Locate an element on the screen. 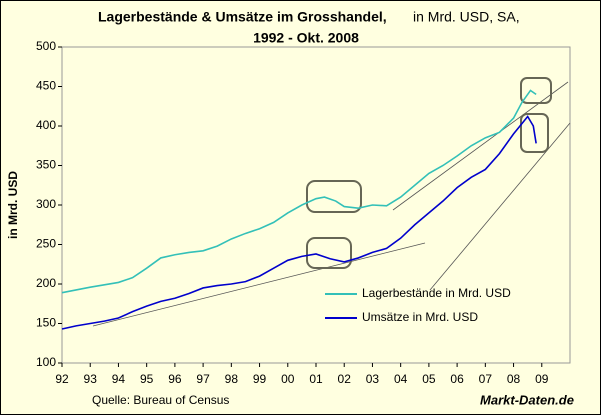 This screenshot has width=601, height=415. chart-title: Lagerbestände & Umsätze im Grosshandel, is located at coordinates (242, 17).